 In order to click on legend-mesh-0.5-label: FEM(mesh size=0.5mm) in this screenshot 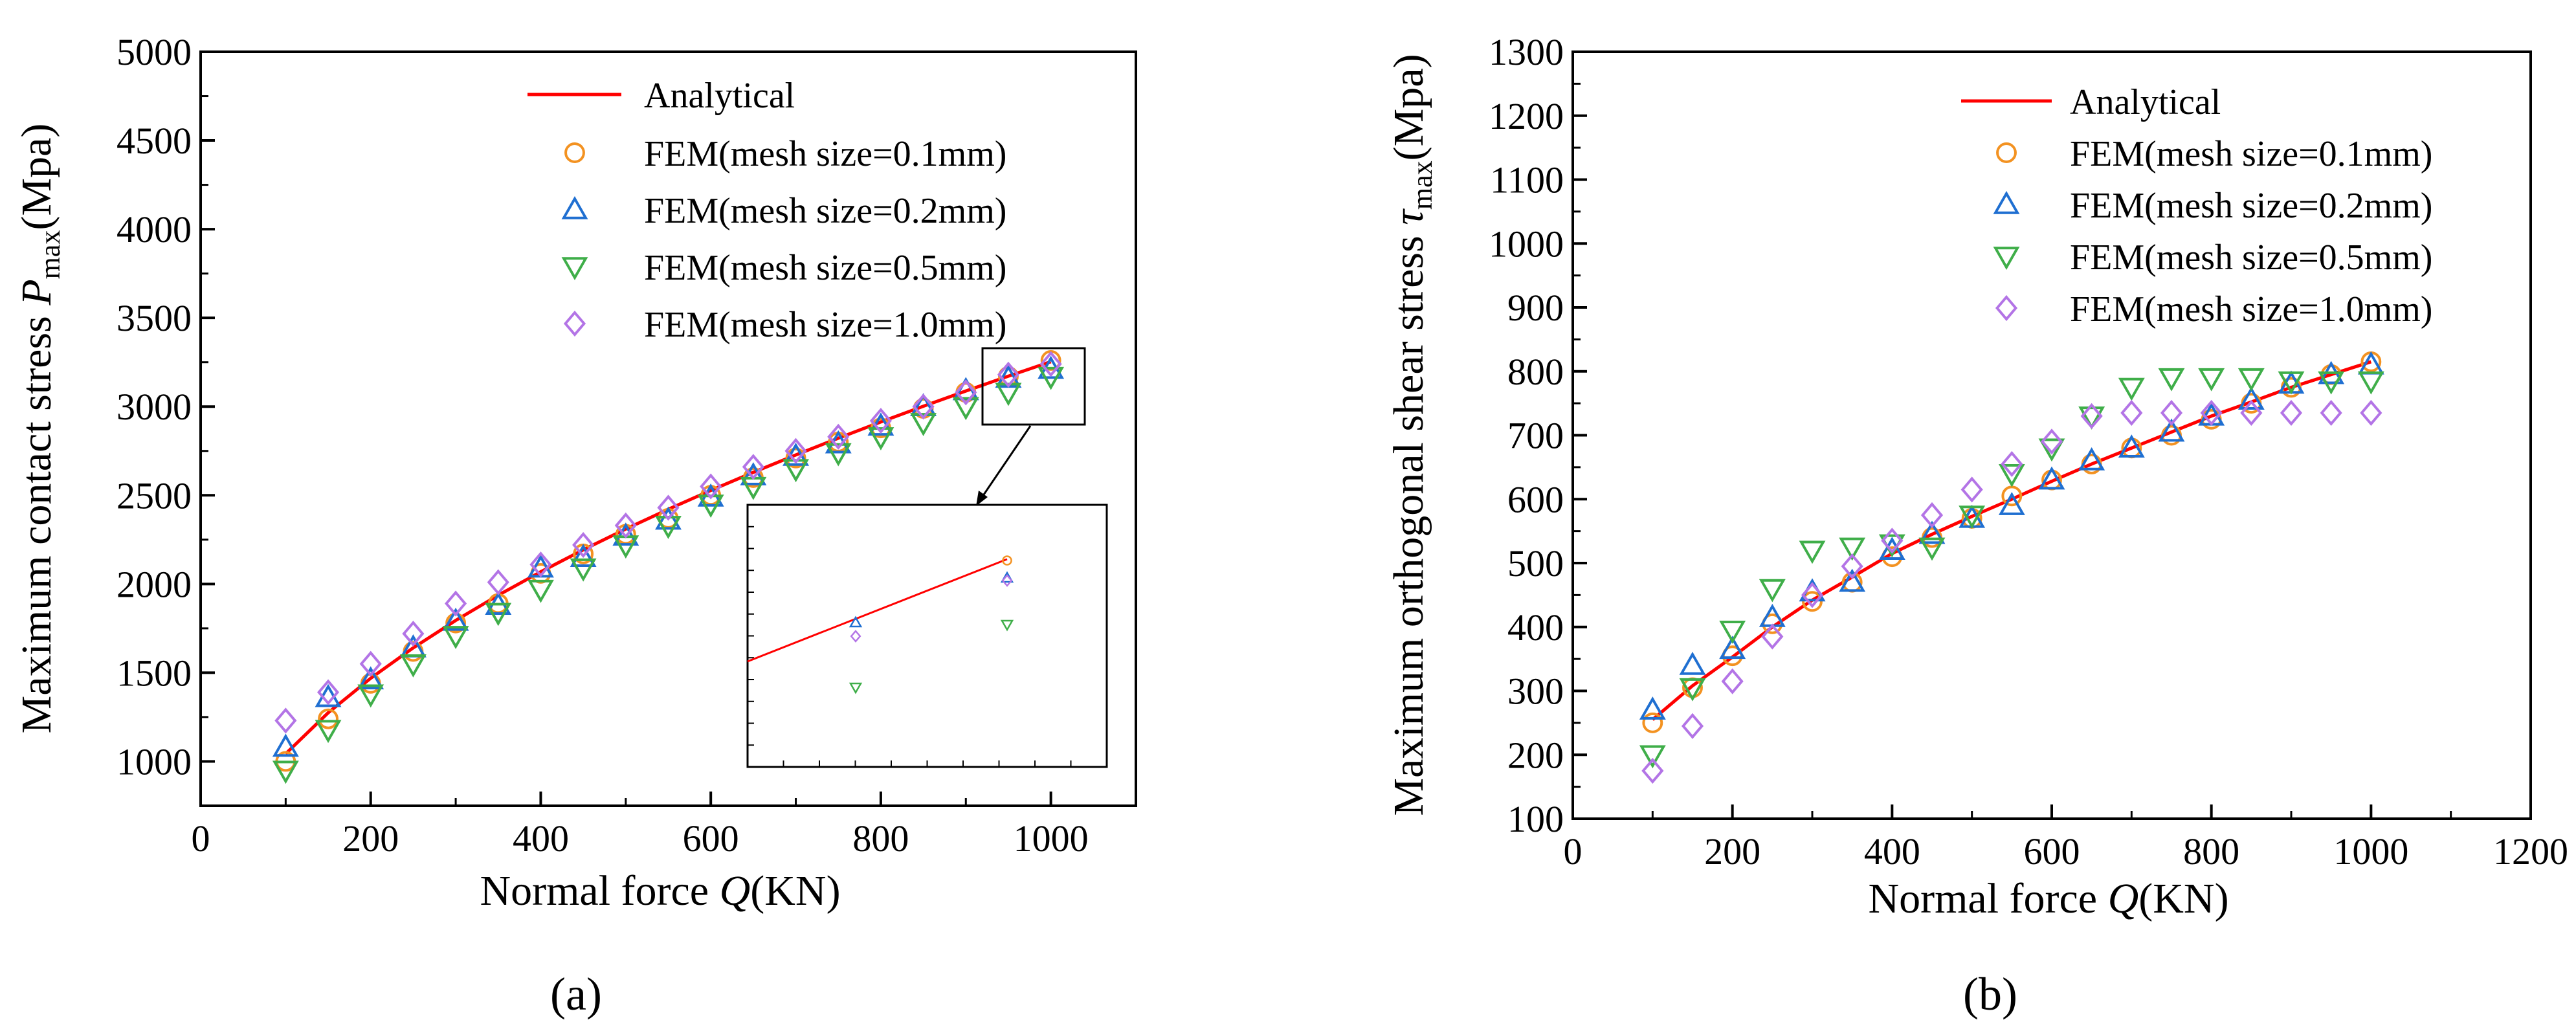, I will do `click(2251, 258)`.